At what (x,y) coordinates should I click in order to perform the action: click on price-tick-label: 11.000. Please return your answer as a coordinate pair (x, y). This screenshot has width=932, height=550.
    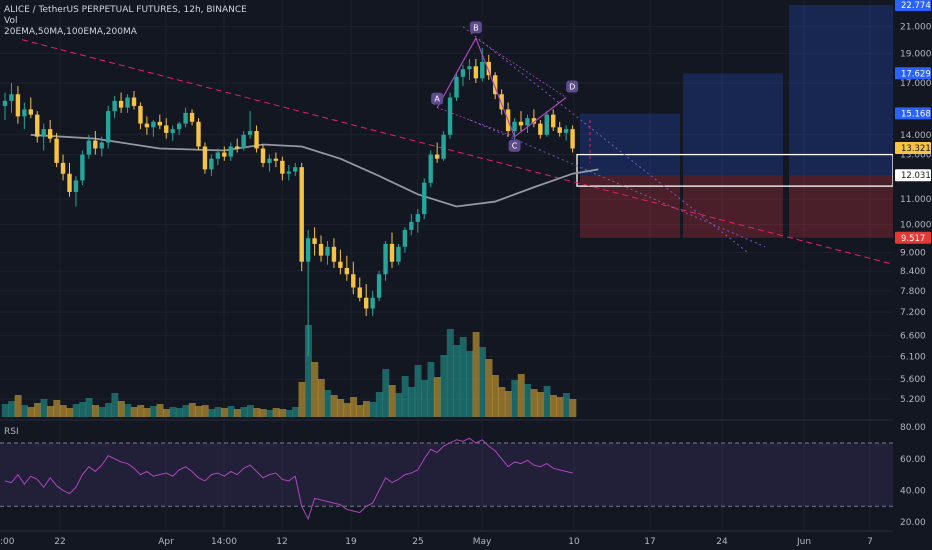
    Looking at the image, I should click on (916, 200).